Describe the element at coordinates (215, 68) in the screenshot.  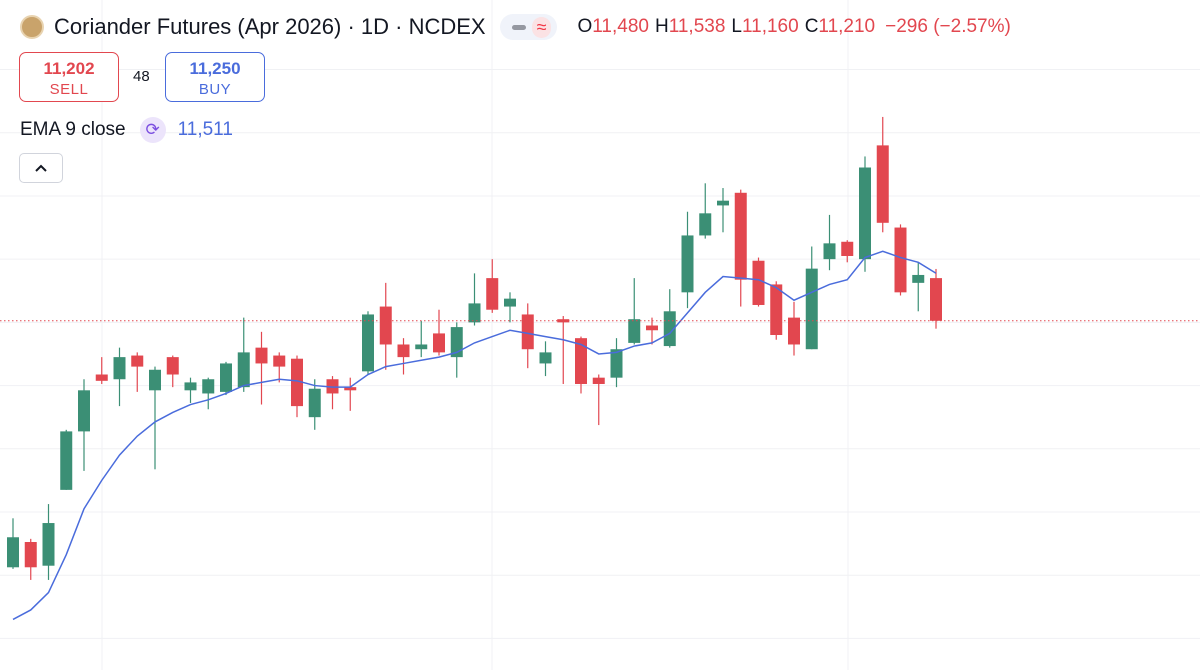
I see `buy-price: 11,250` at that location.